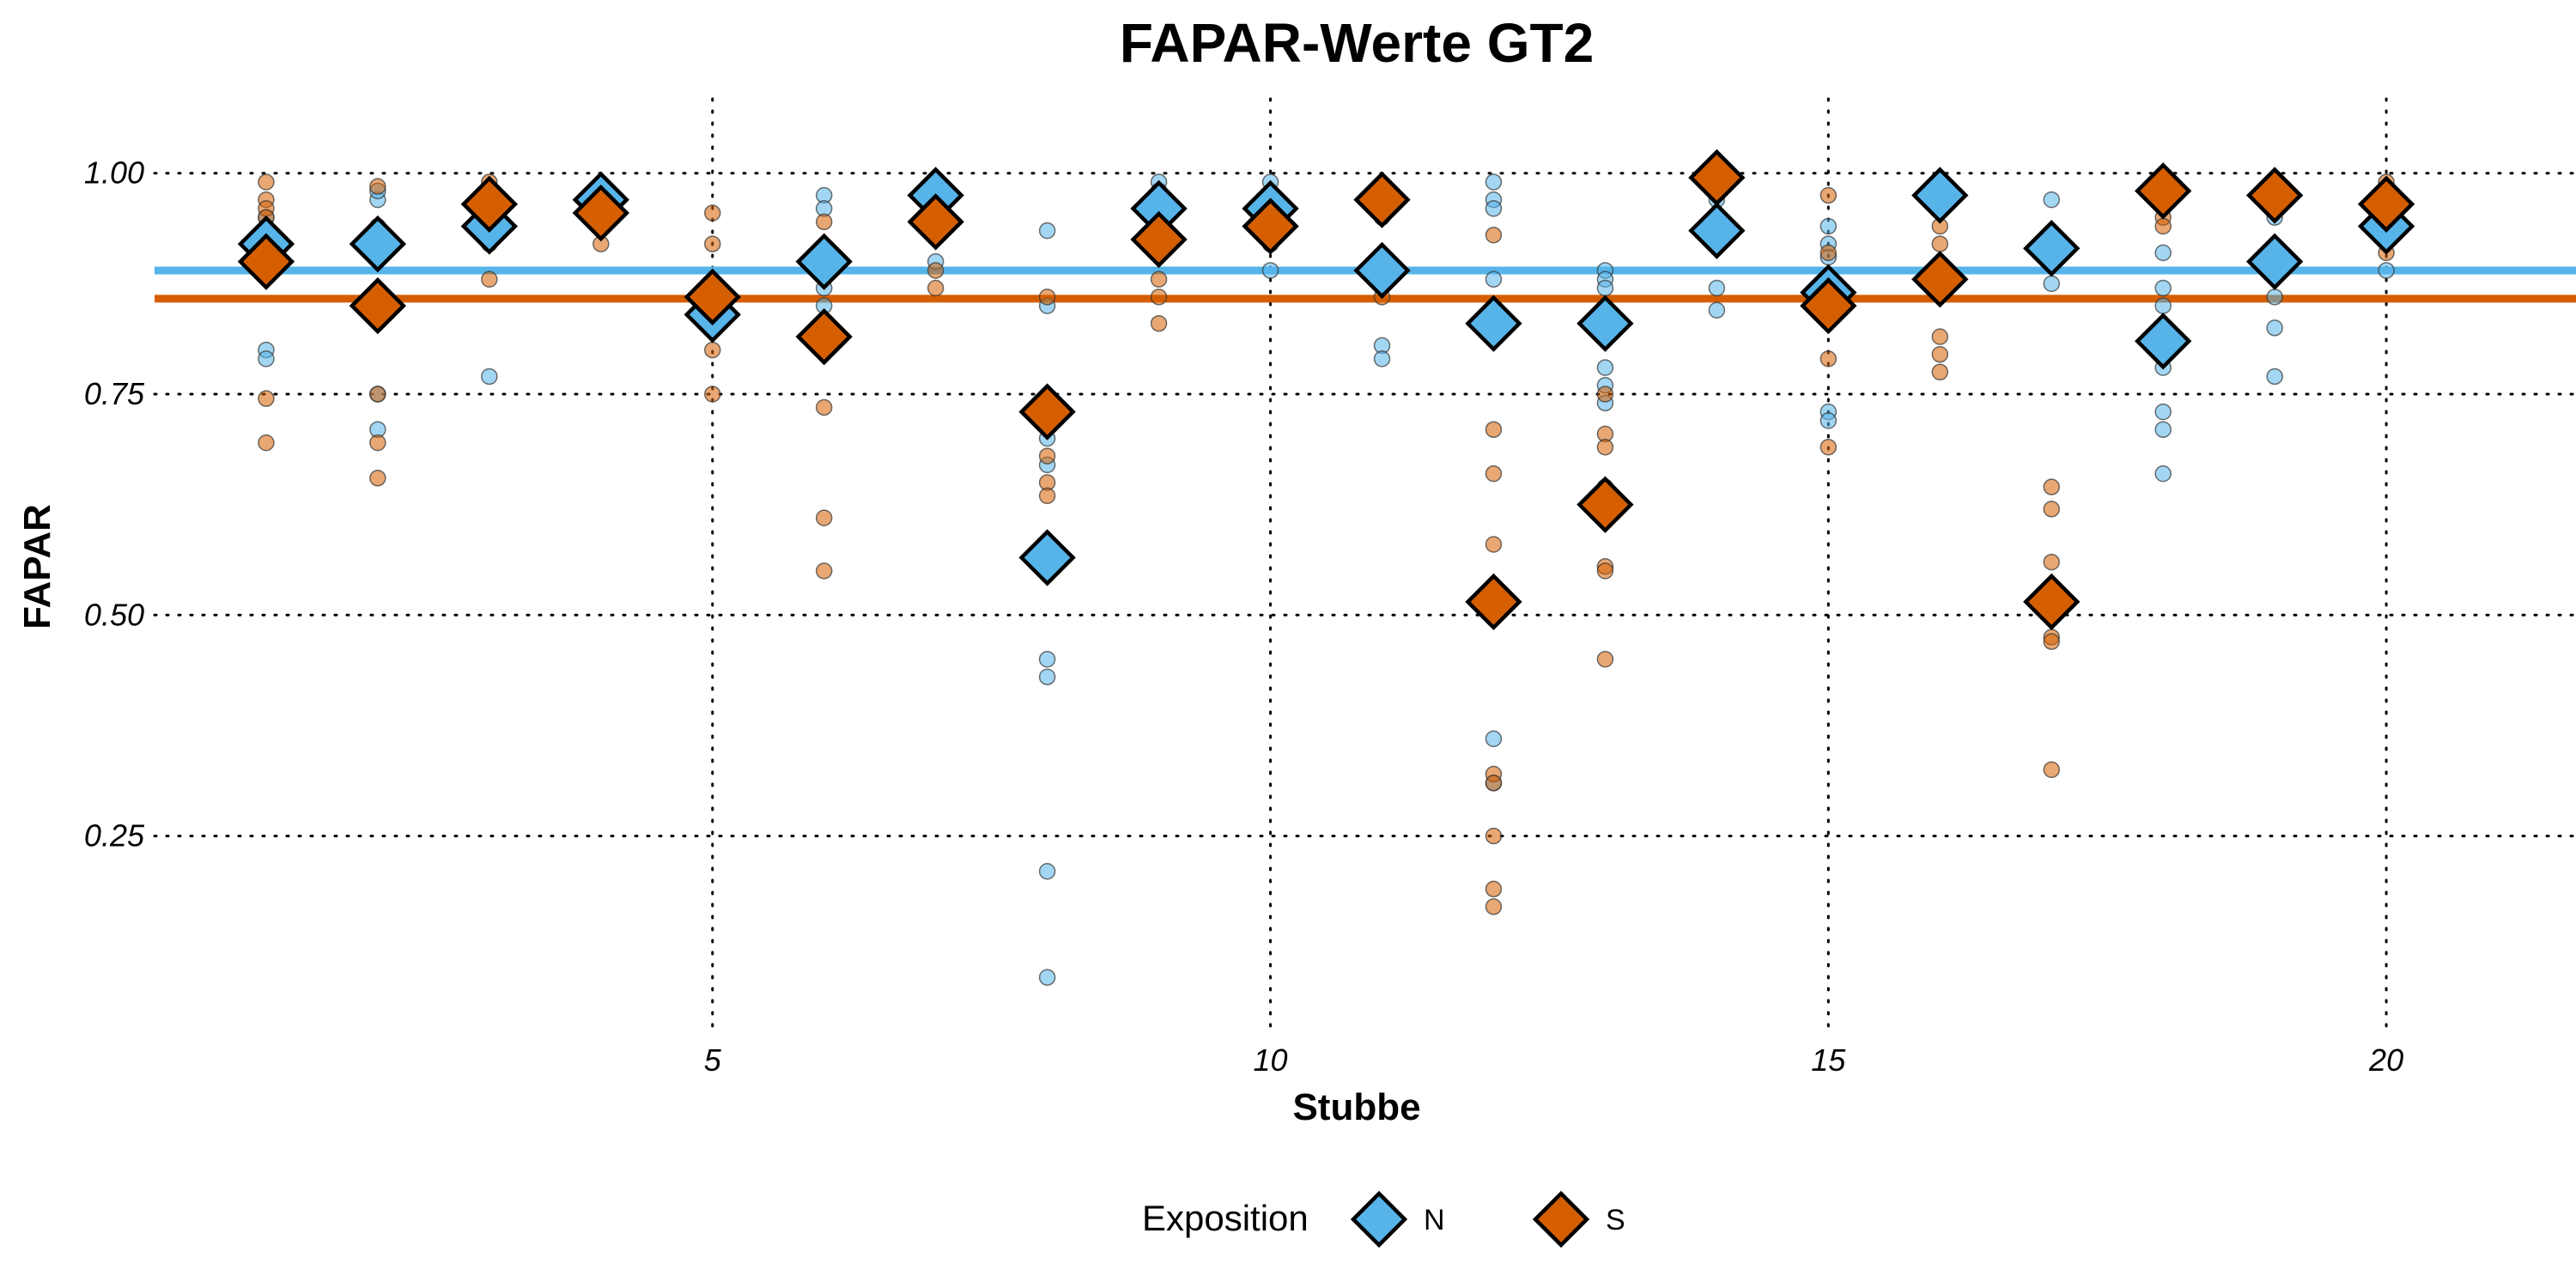  Describe the element at coordinates (1434, 1220) in the screenshot. I see `legend-label-N: N` at that location.